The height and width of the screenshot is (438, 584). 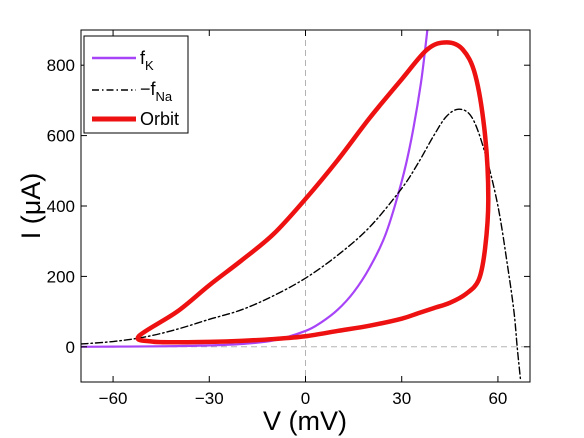 I want to click on legend-label-fk: fK, so click(x=147, y=60).